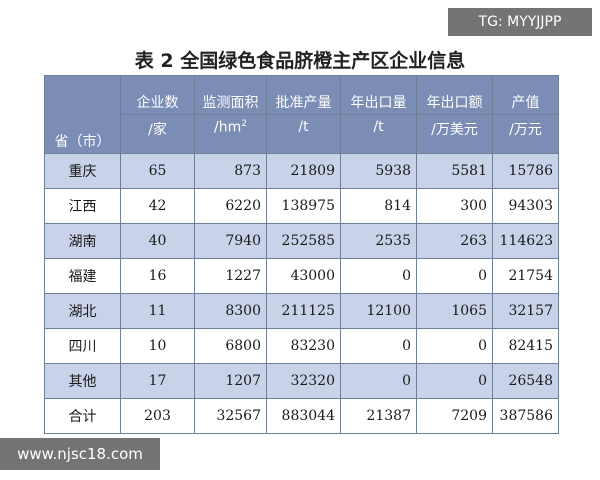 The width and height of the screenshot is (600, 480). What do you see at coordinates (525, 134) in the screenshot?
I see `unit-output-value: /万元` at bounding box center [525, 134].